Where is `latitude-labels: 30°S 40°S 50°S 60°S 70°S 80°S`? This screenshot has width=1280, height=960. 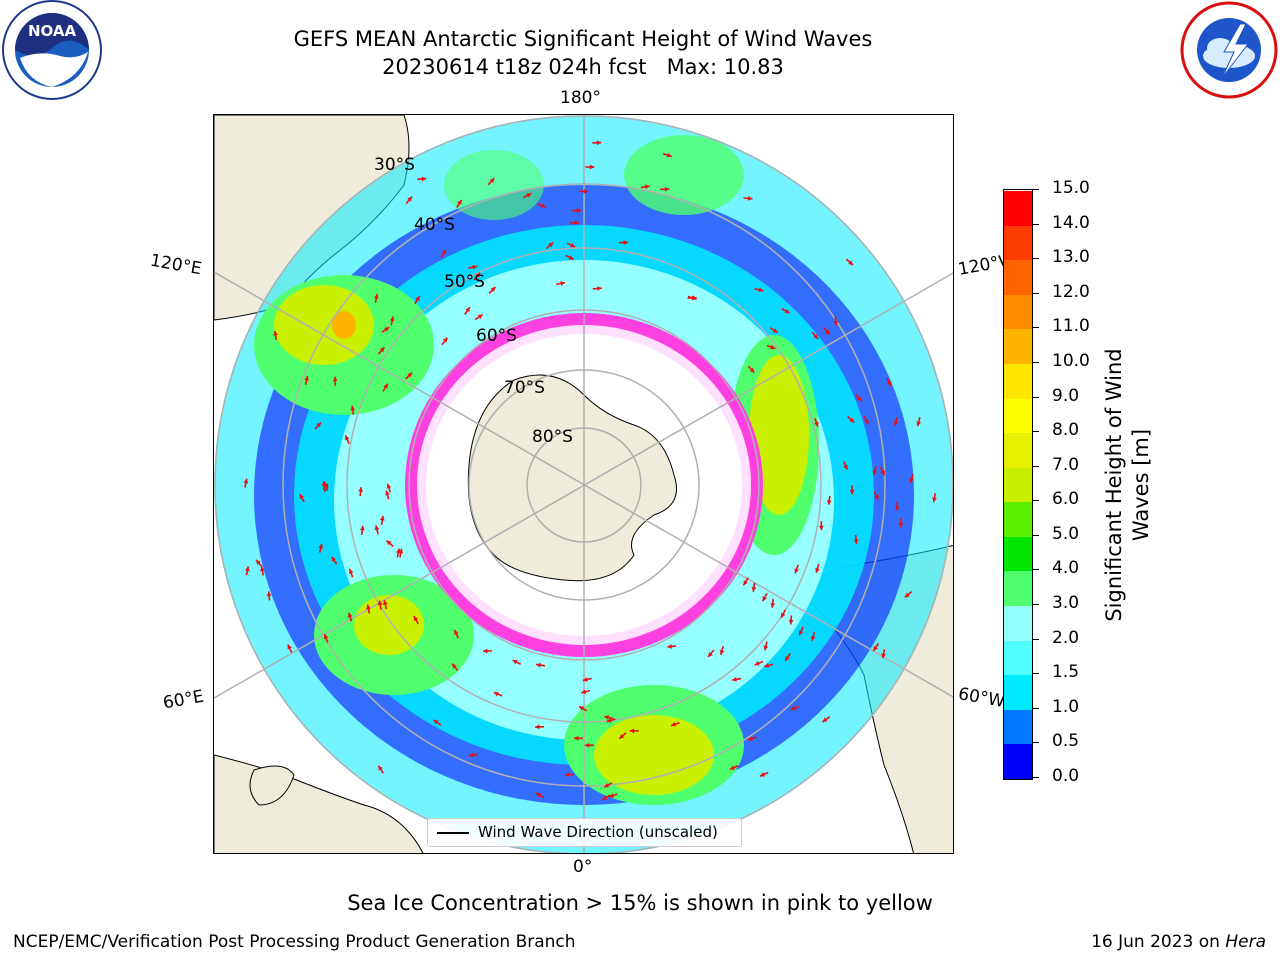 latitude-labels: 30°S 40°S 50°S 60°S 70°S 80°S is located at coordinates (473, 301).